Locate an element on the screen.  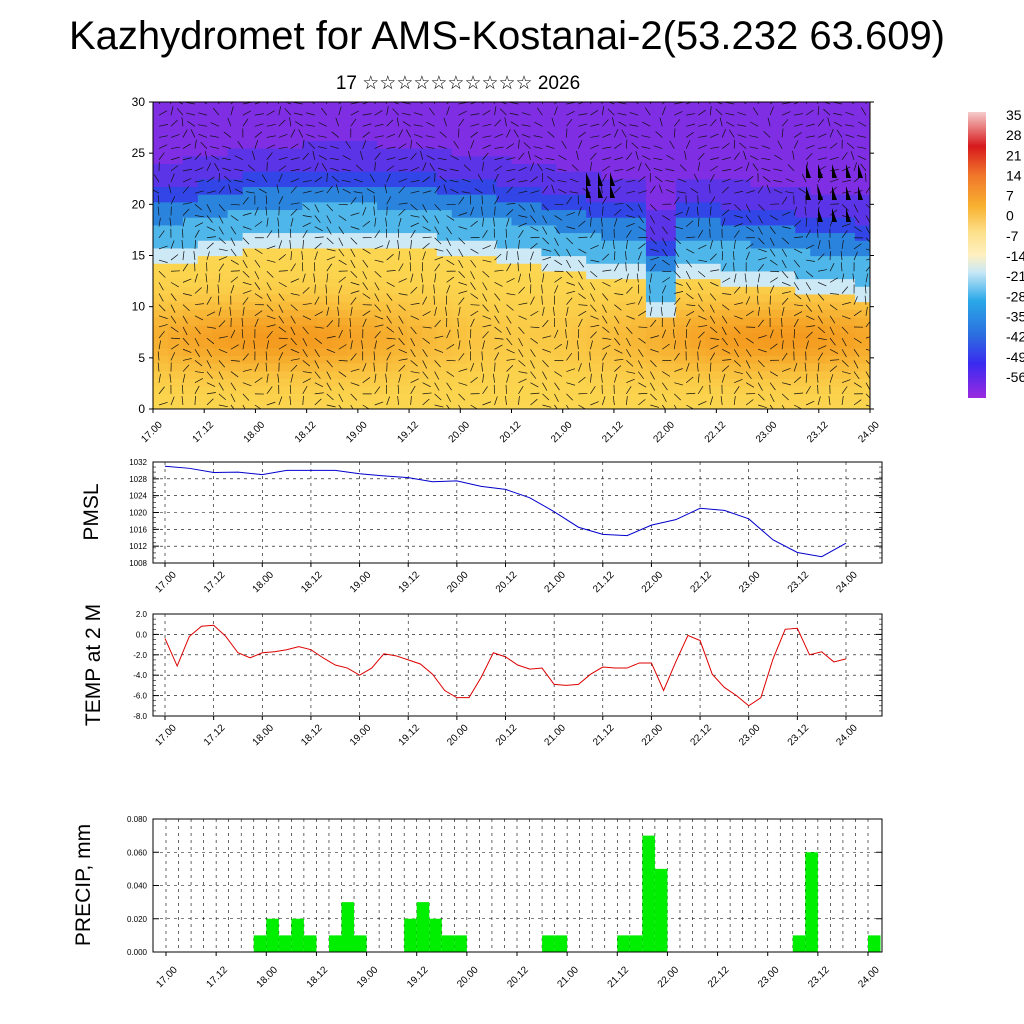
x-tick-label: 19.12 is located at coordinates (418, 977).